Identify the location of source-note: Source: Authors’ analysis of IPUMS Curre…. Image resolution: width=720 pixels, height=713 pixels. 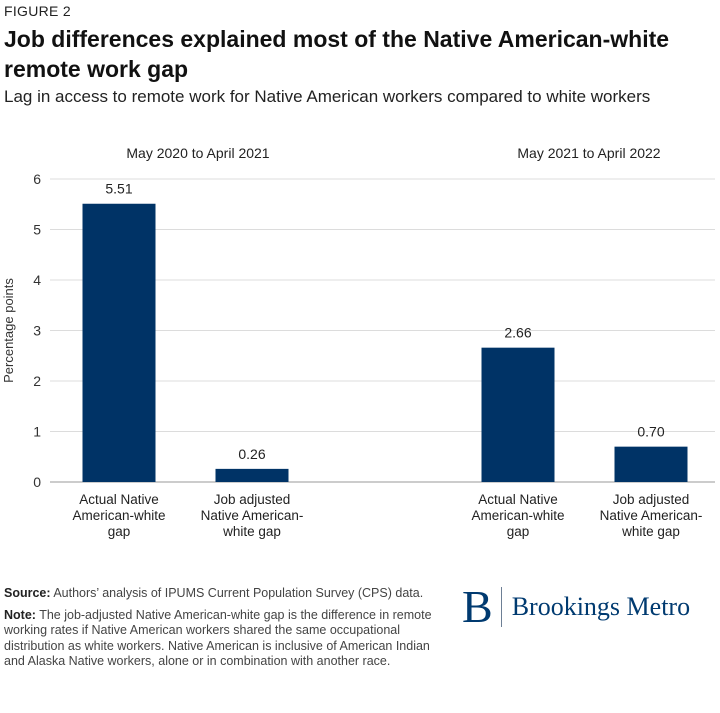
(219, 594).